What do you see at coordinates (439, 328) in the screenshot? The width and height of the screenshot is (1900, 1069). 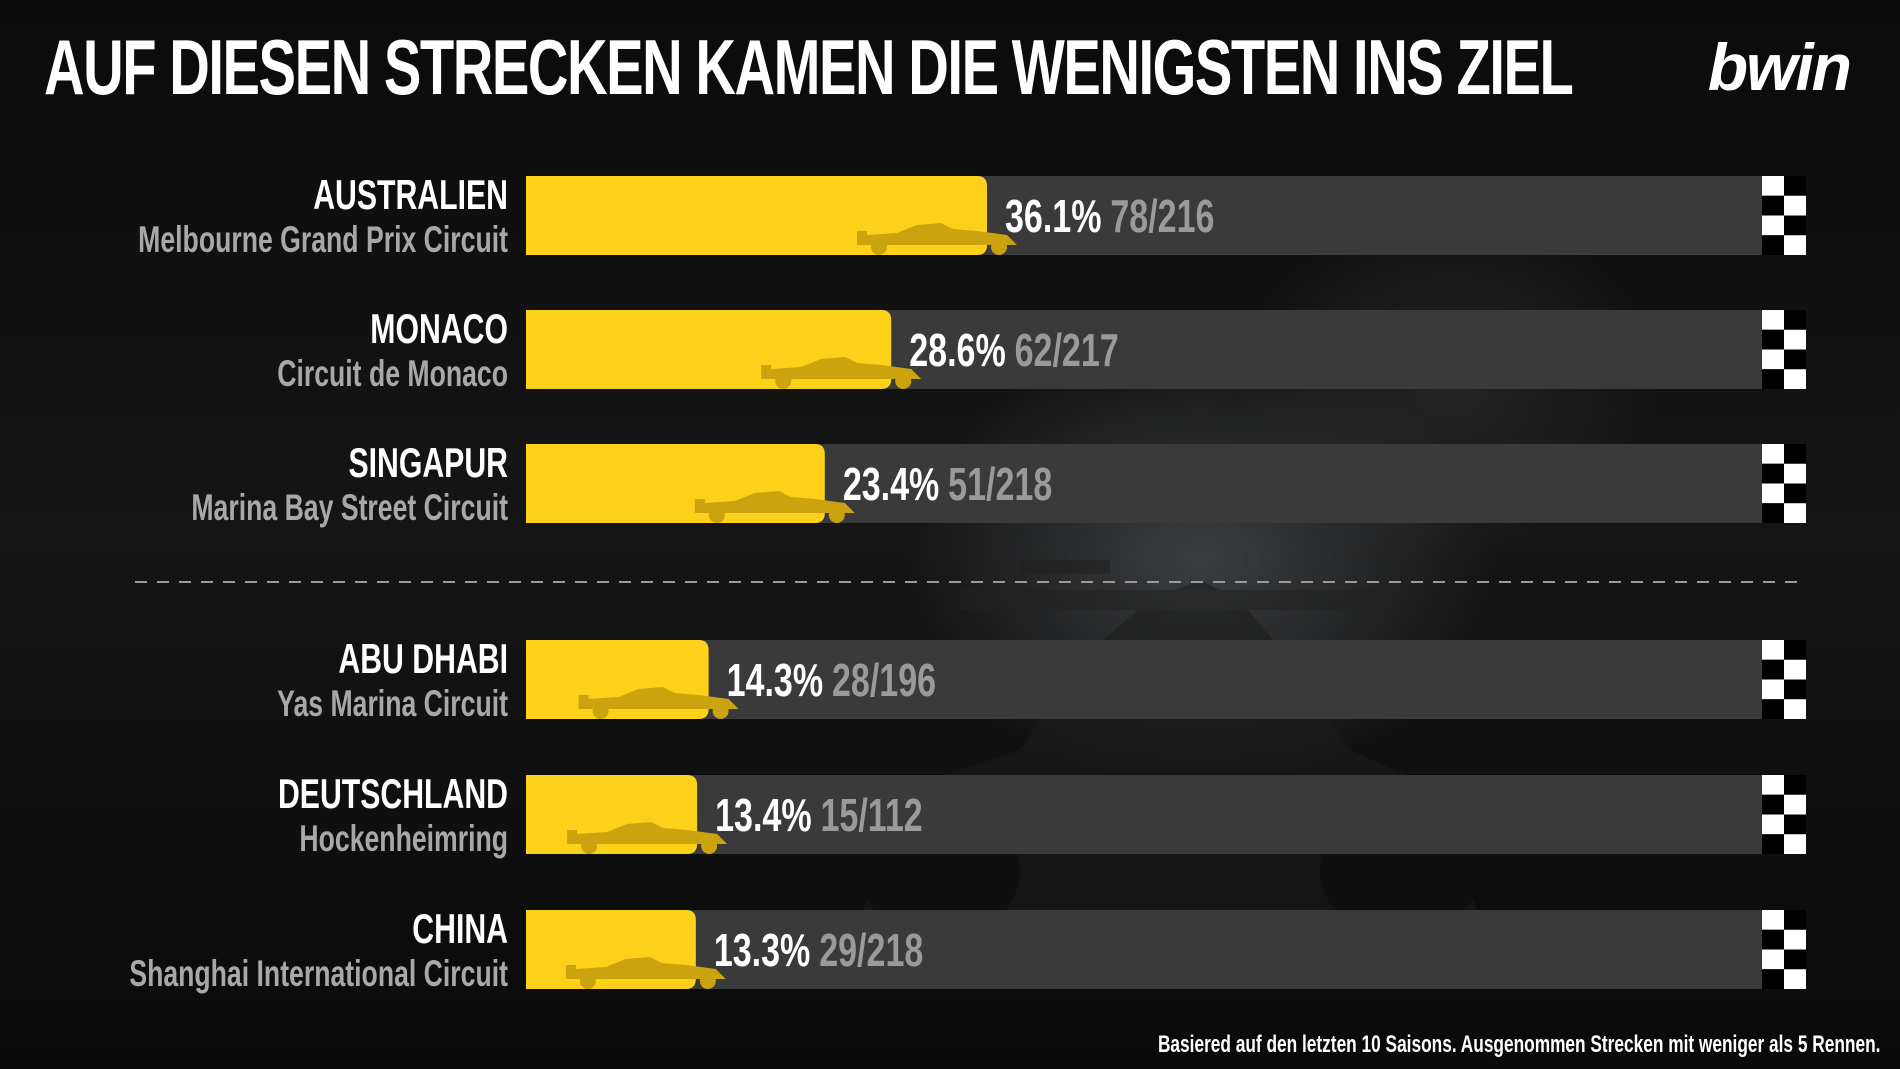 I see `country-label: MONACO` at bounding box center [439, 328].